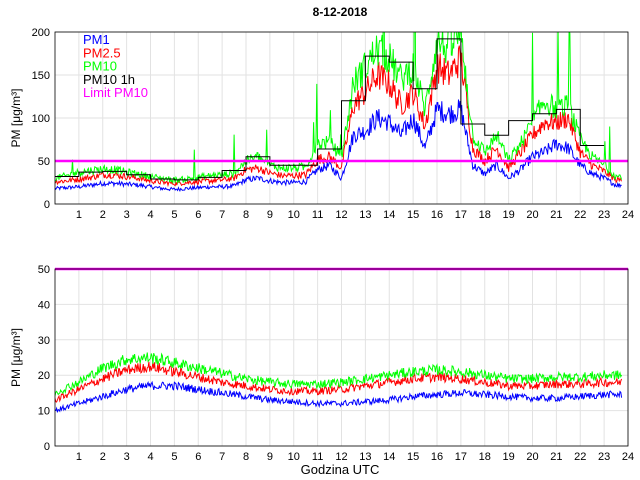 Image resolution: width=640 pixels, height=480 pixels. I want to click on y-tick-label: 200, so click(41, 33).